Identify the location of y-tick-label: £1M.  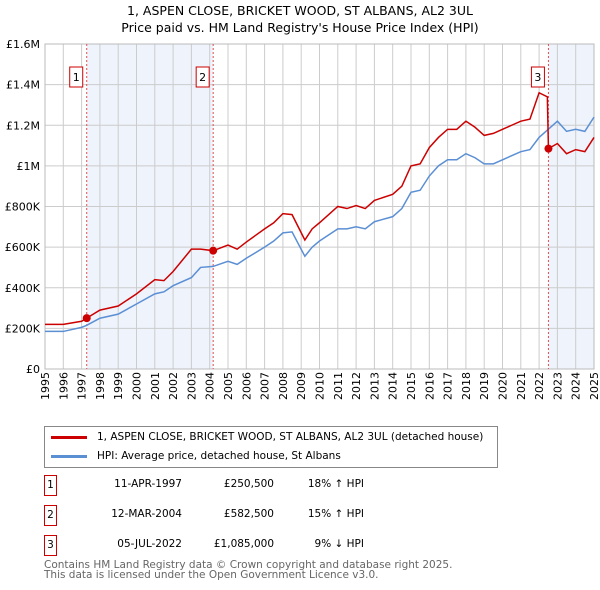
(29, 166).